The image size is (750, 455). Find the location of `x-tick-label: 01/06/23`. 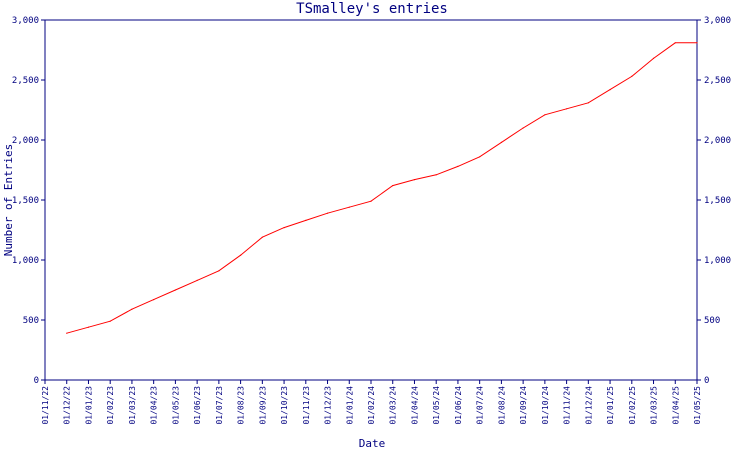

x-tick-label: 01/06/23 is located at coordinates (197, 405).